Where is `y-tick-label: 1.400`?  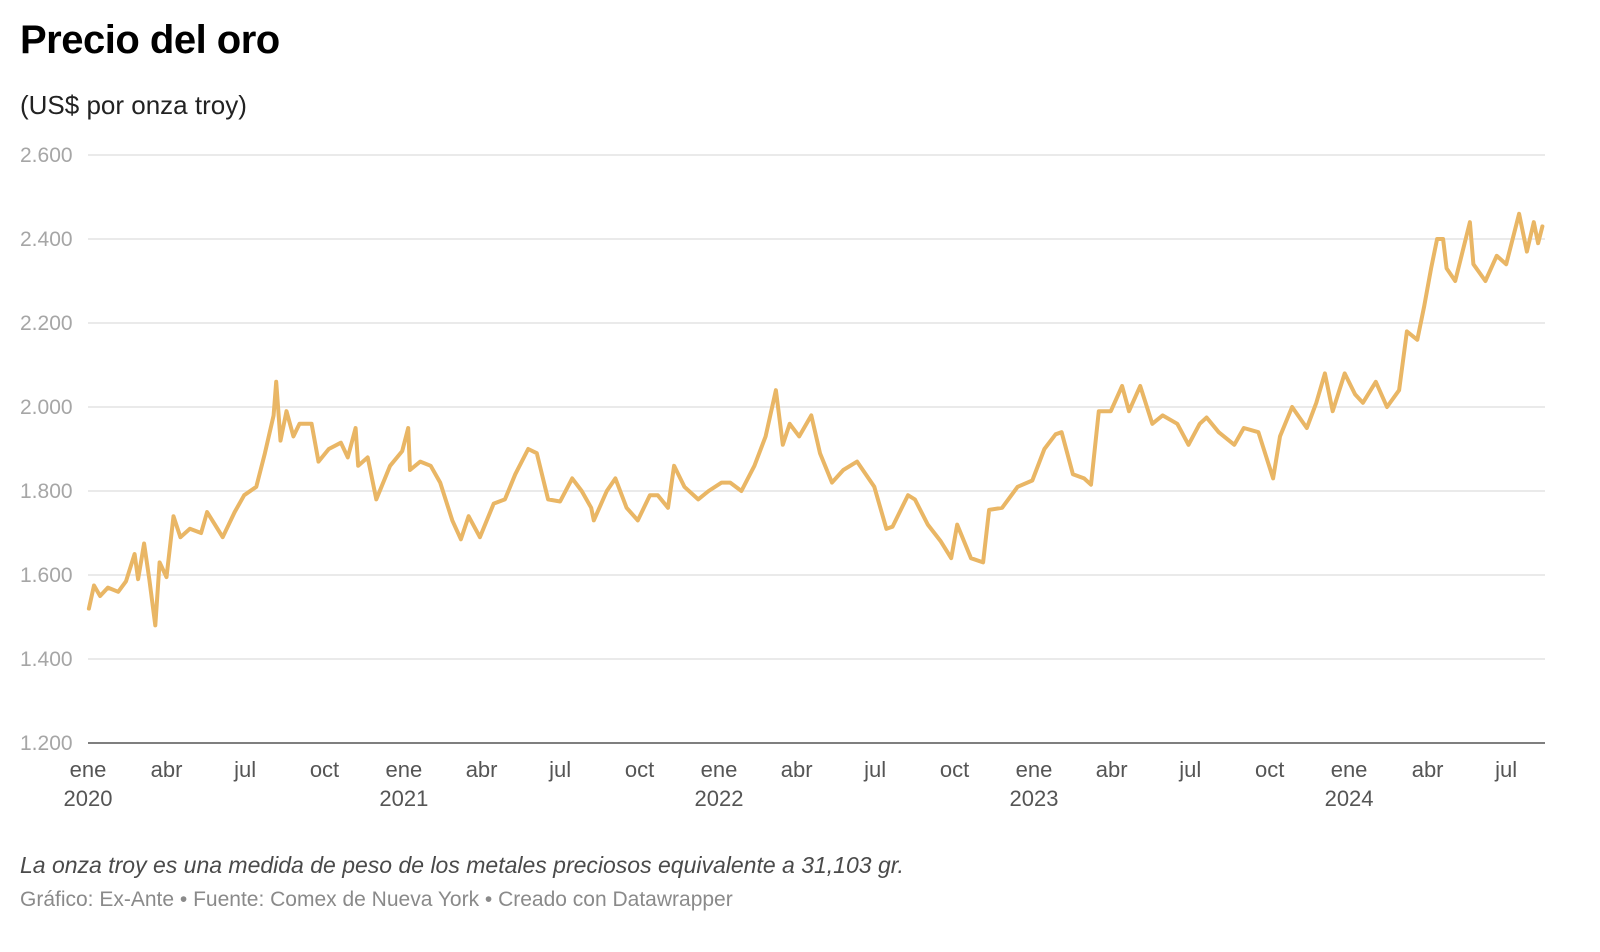 y-tick-label: 1.400 is located at coordinates (46, 659).